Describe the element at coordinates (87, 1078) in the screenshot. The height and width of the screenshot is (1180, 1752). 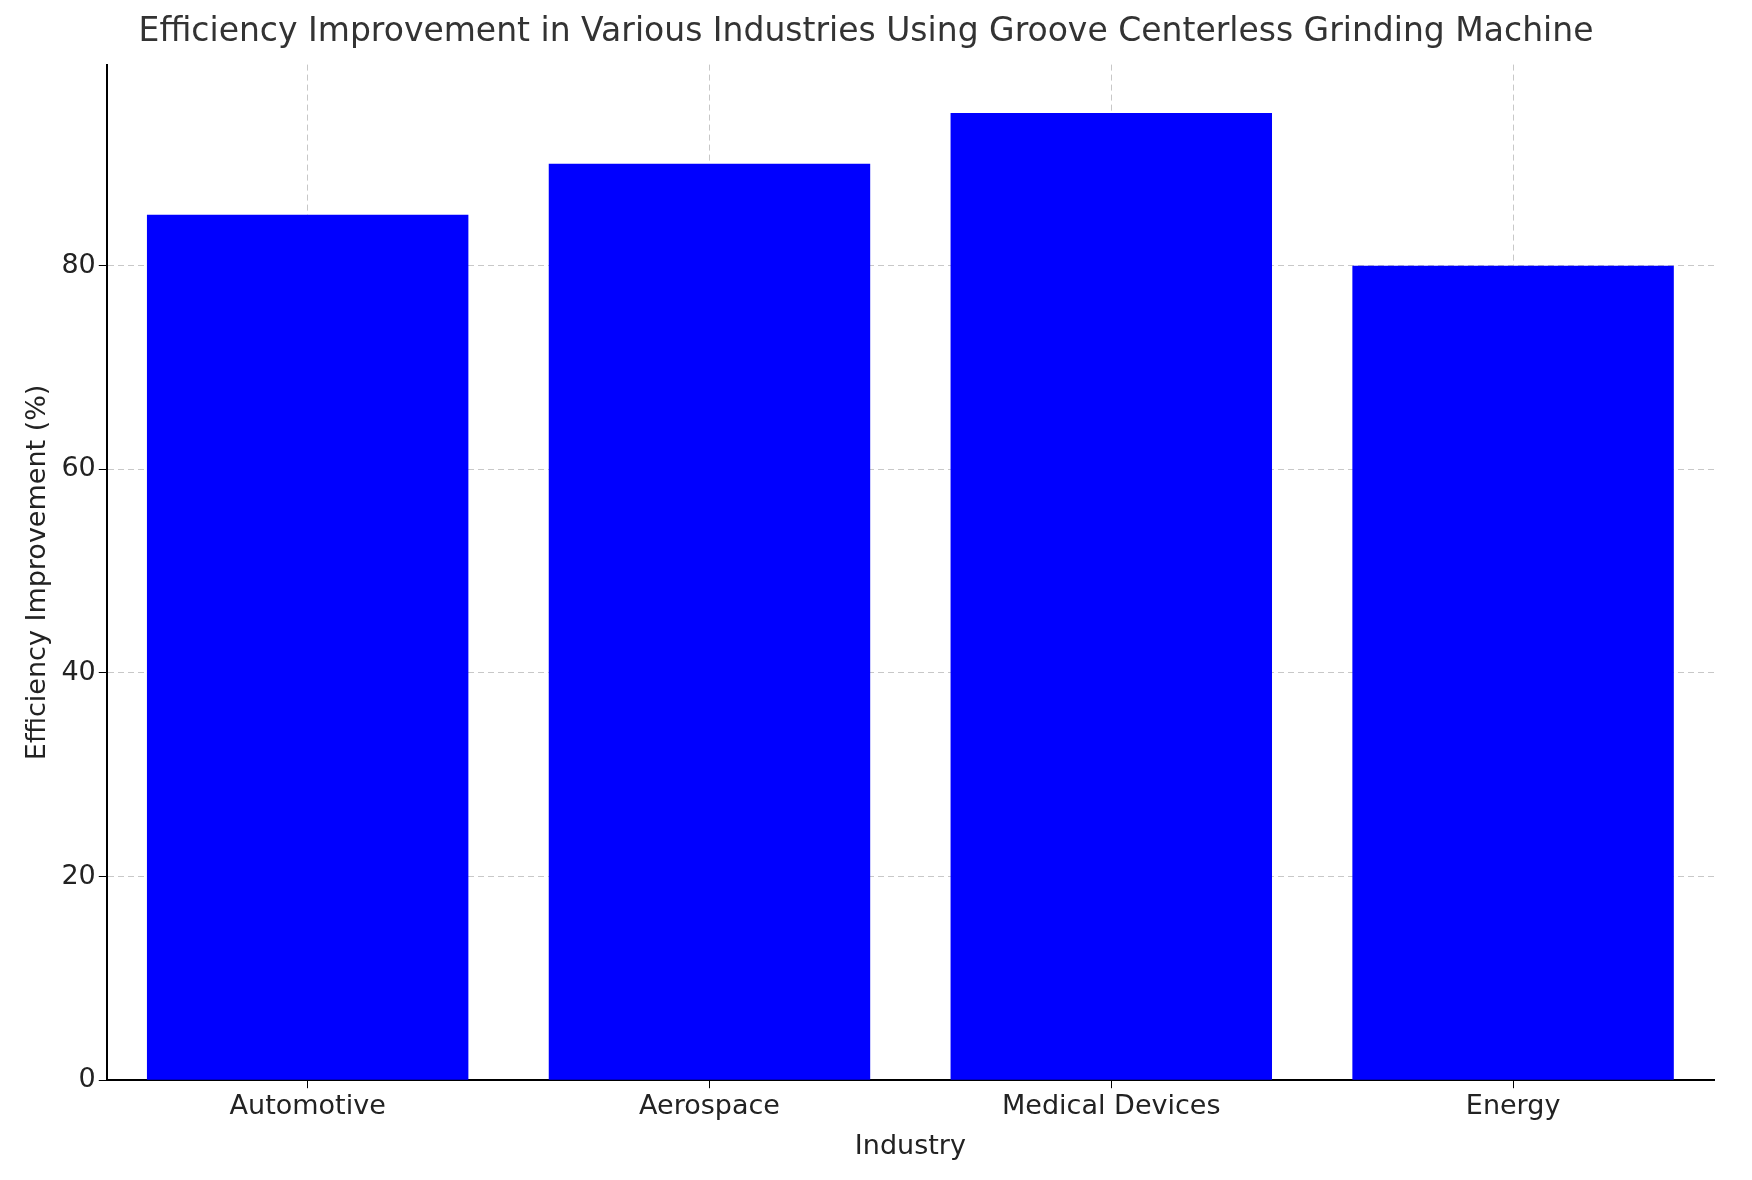
I see `y-tick-label: 0` at that location.